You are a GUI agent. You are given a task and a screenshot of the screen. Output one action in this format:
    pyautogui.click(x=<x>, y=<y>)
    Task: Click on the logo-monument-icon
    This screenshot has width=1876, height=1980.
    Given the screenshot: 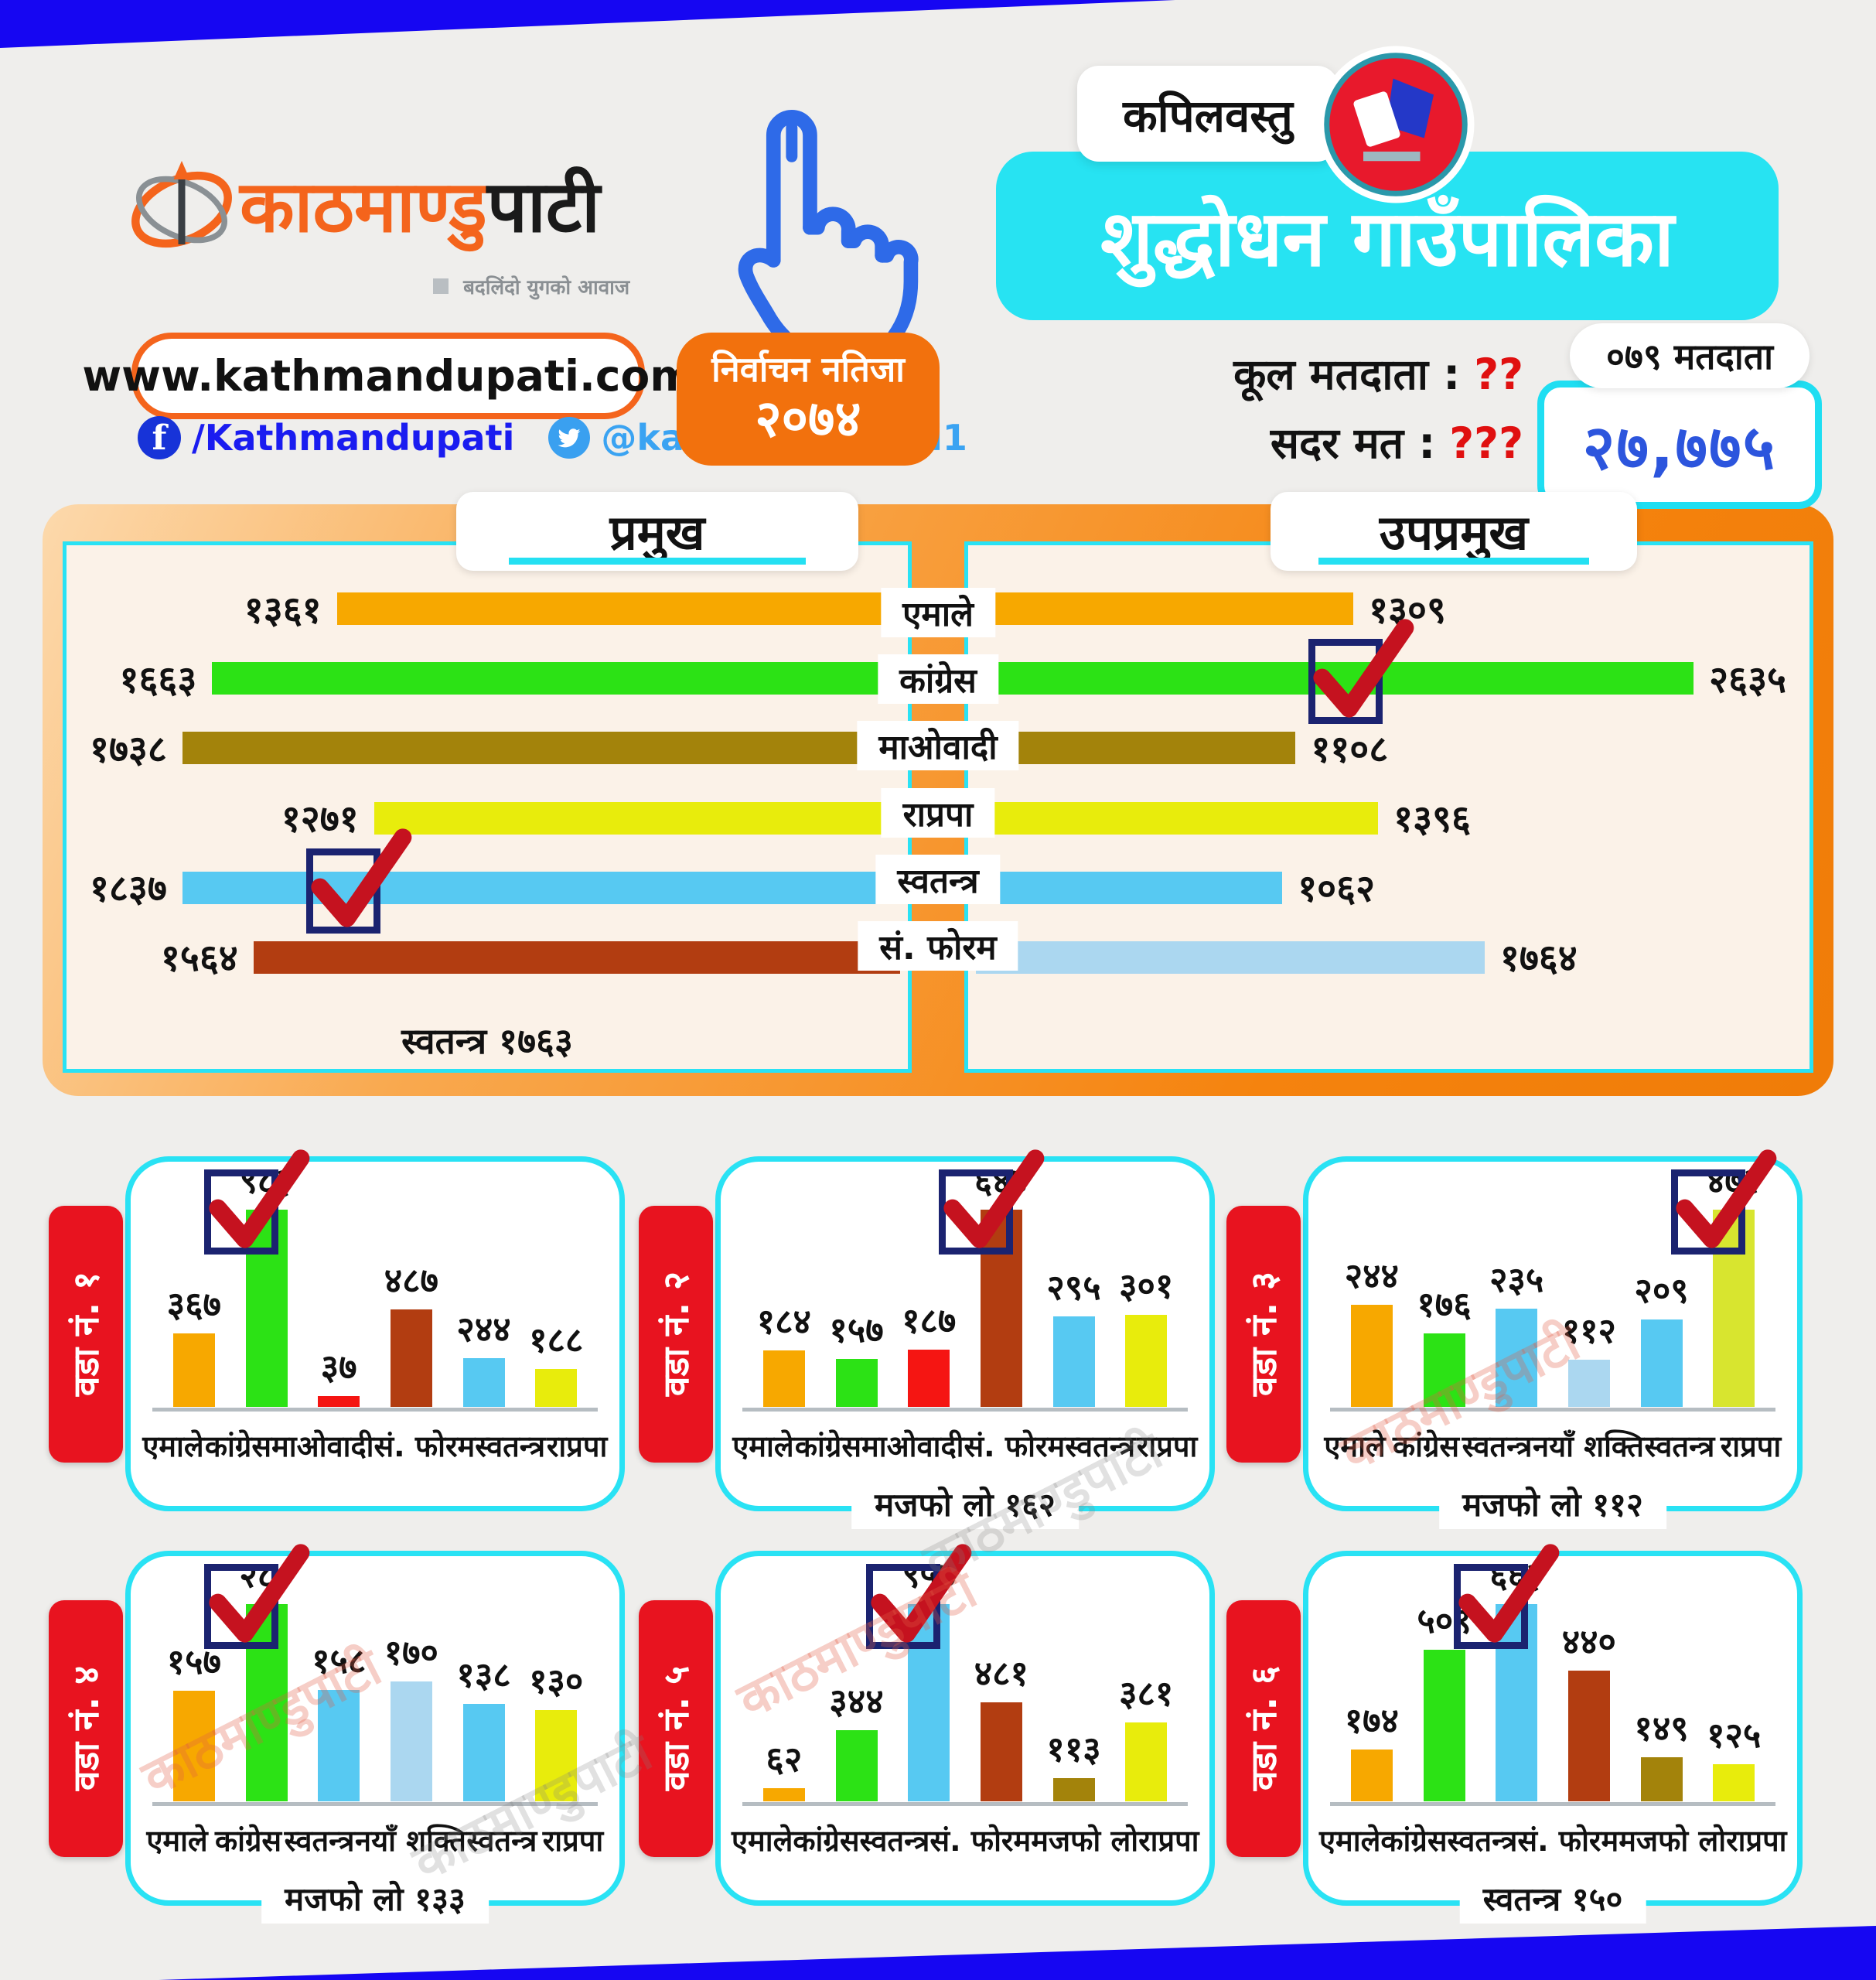 What is the action you would take?
    pyautogui.click(x=181, y=204)
    